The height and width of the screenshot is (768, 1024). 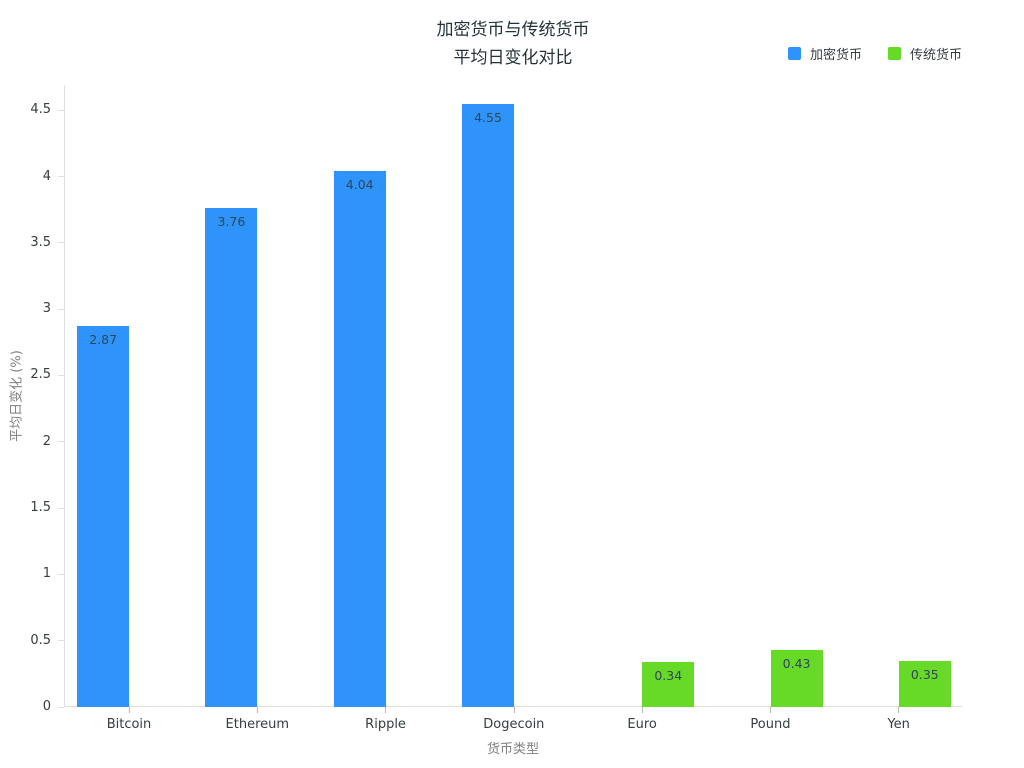 What do you see at coordinates (668, 684) in the screenshot?
I see `bar-euro` at bounding box center [668, 684].